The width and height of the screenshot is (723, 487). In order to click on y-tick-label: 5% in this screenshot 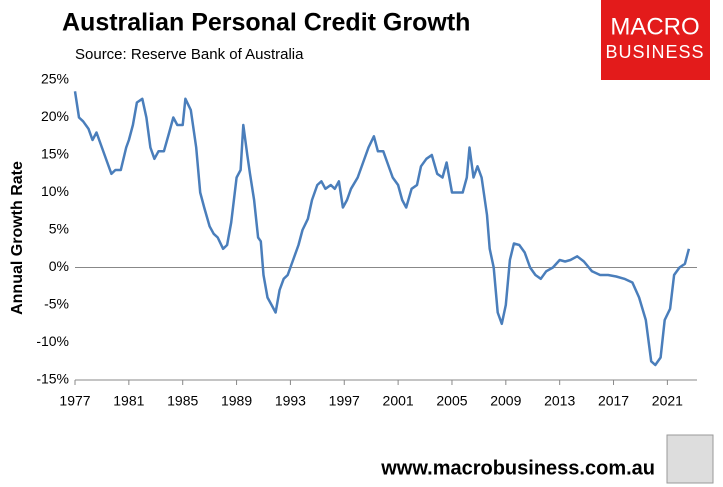, I will do `click(59, 229)`.